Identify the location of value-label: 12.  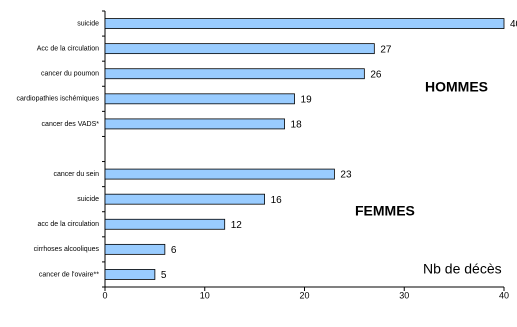
(237, 225).